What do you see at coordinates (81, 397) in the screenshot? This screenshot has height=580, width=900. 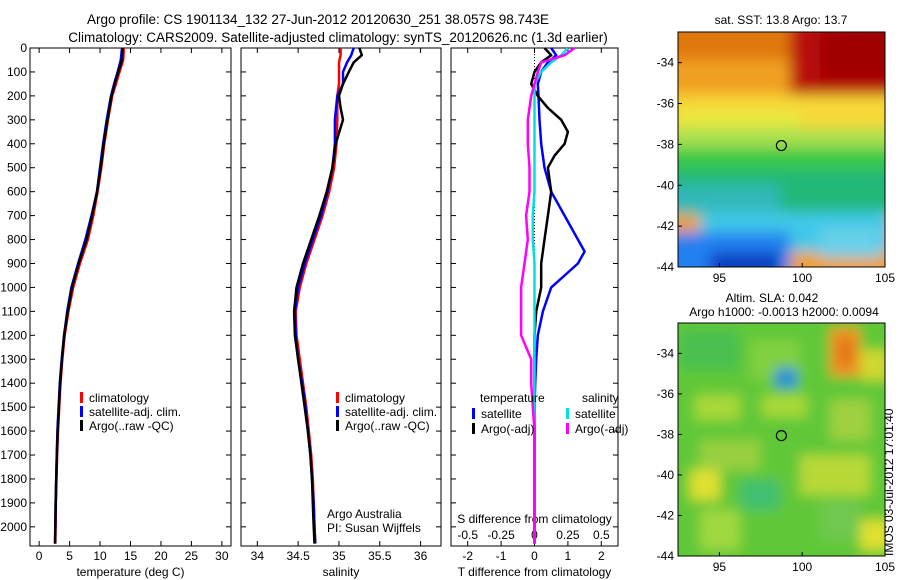 I see `temperature-legend-swatch` at bounding box center [81, 397].